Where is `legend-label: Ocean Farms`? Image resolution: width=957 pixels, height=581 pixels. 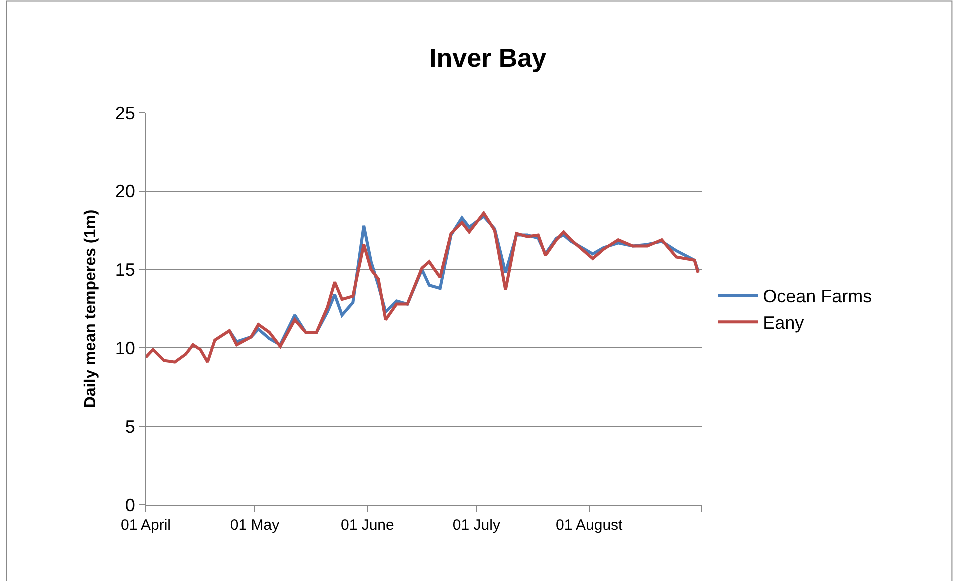
legend-label: Ocean Farms is located at coordinates (817, 296).